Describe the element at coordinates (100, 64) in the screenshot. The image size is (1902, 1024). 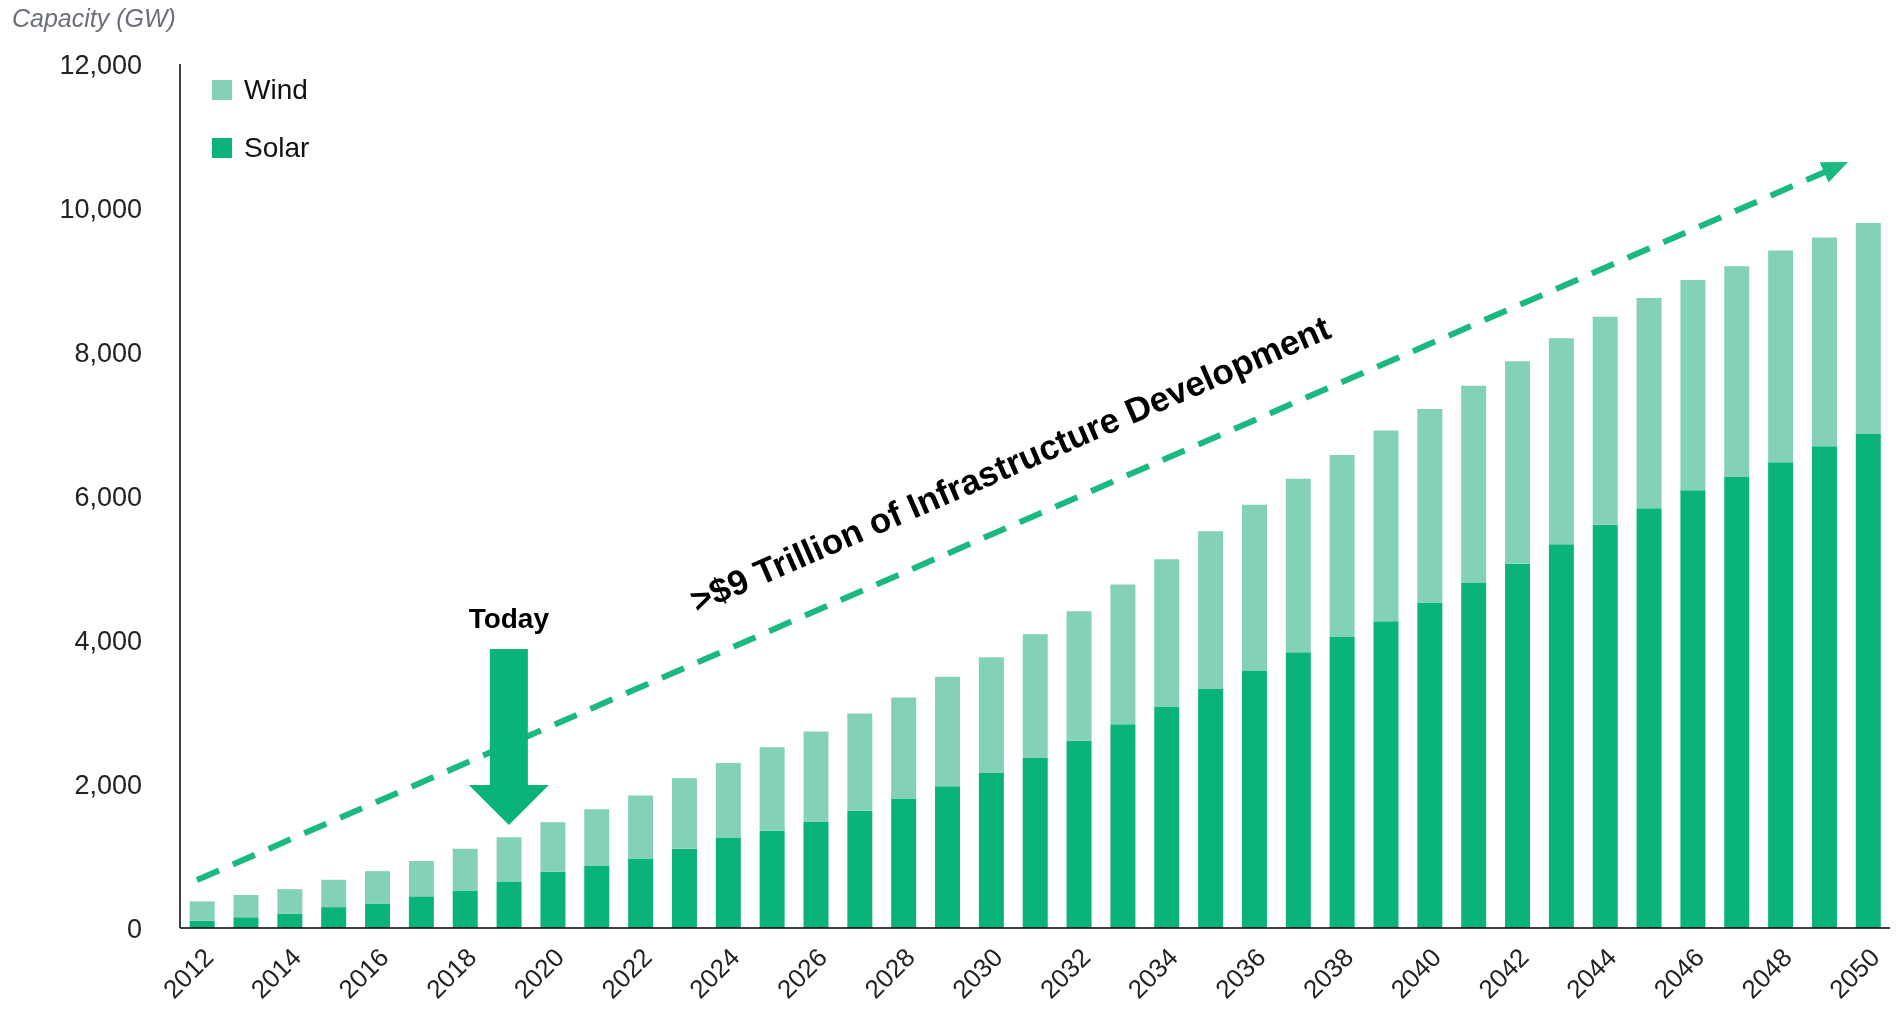
I see `y-tick-label: 12,000` at that location.